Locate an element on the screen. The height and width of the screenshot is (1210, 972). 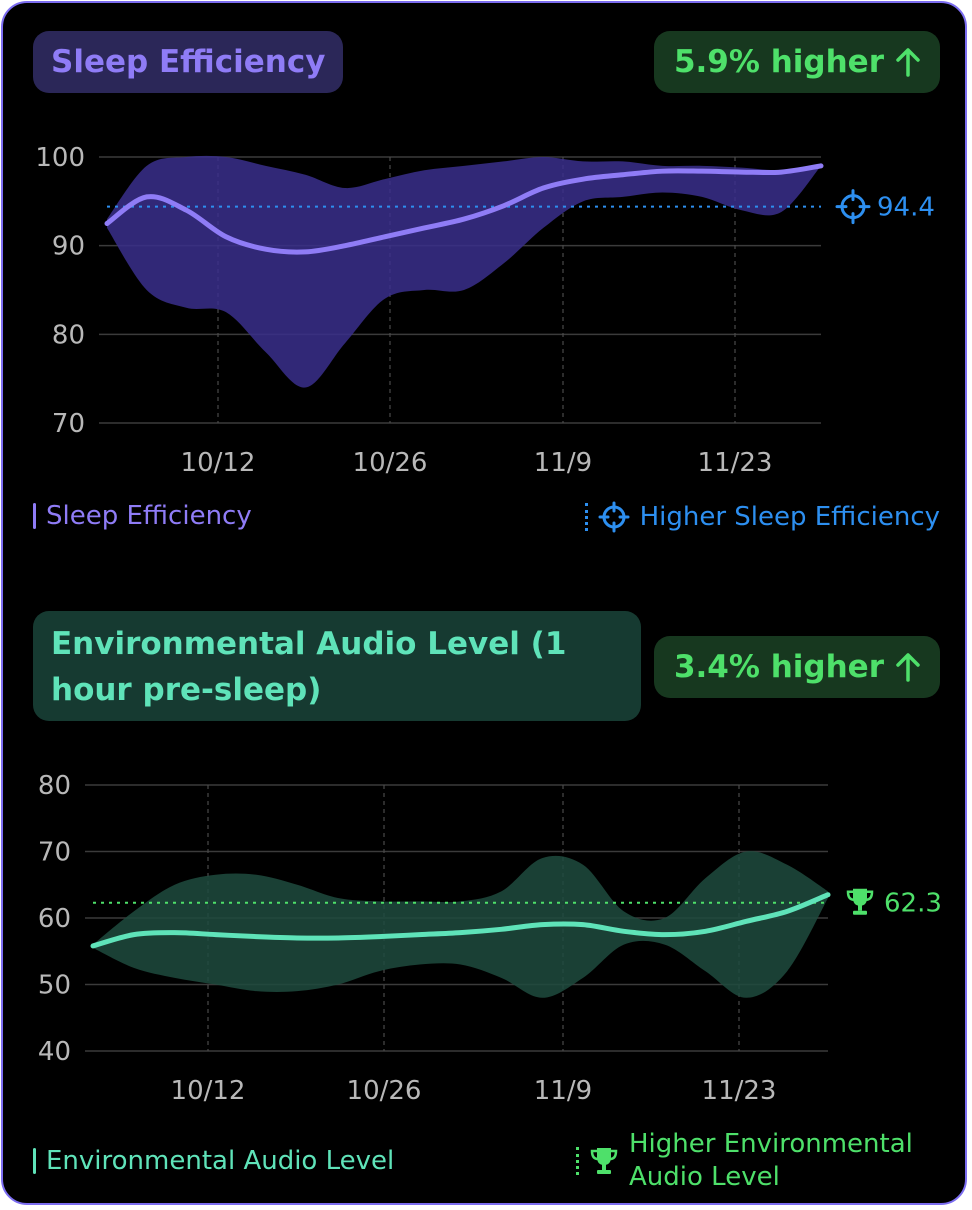
audio-level-change-badge: 3.4% higher is located at coordinates (796, 667).